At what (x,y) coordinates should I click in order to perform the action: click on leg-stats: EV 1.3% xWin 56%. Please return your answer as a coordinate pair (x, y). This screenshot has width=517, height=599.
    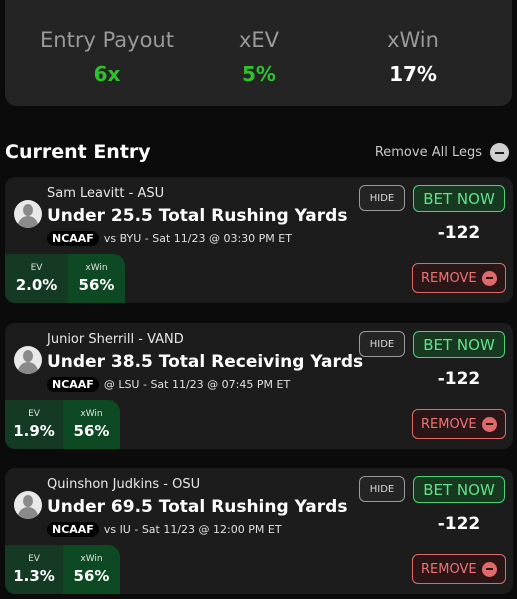
    Looking at the image, I should click on (62, 569).